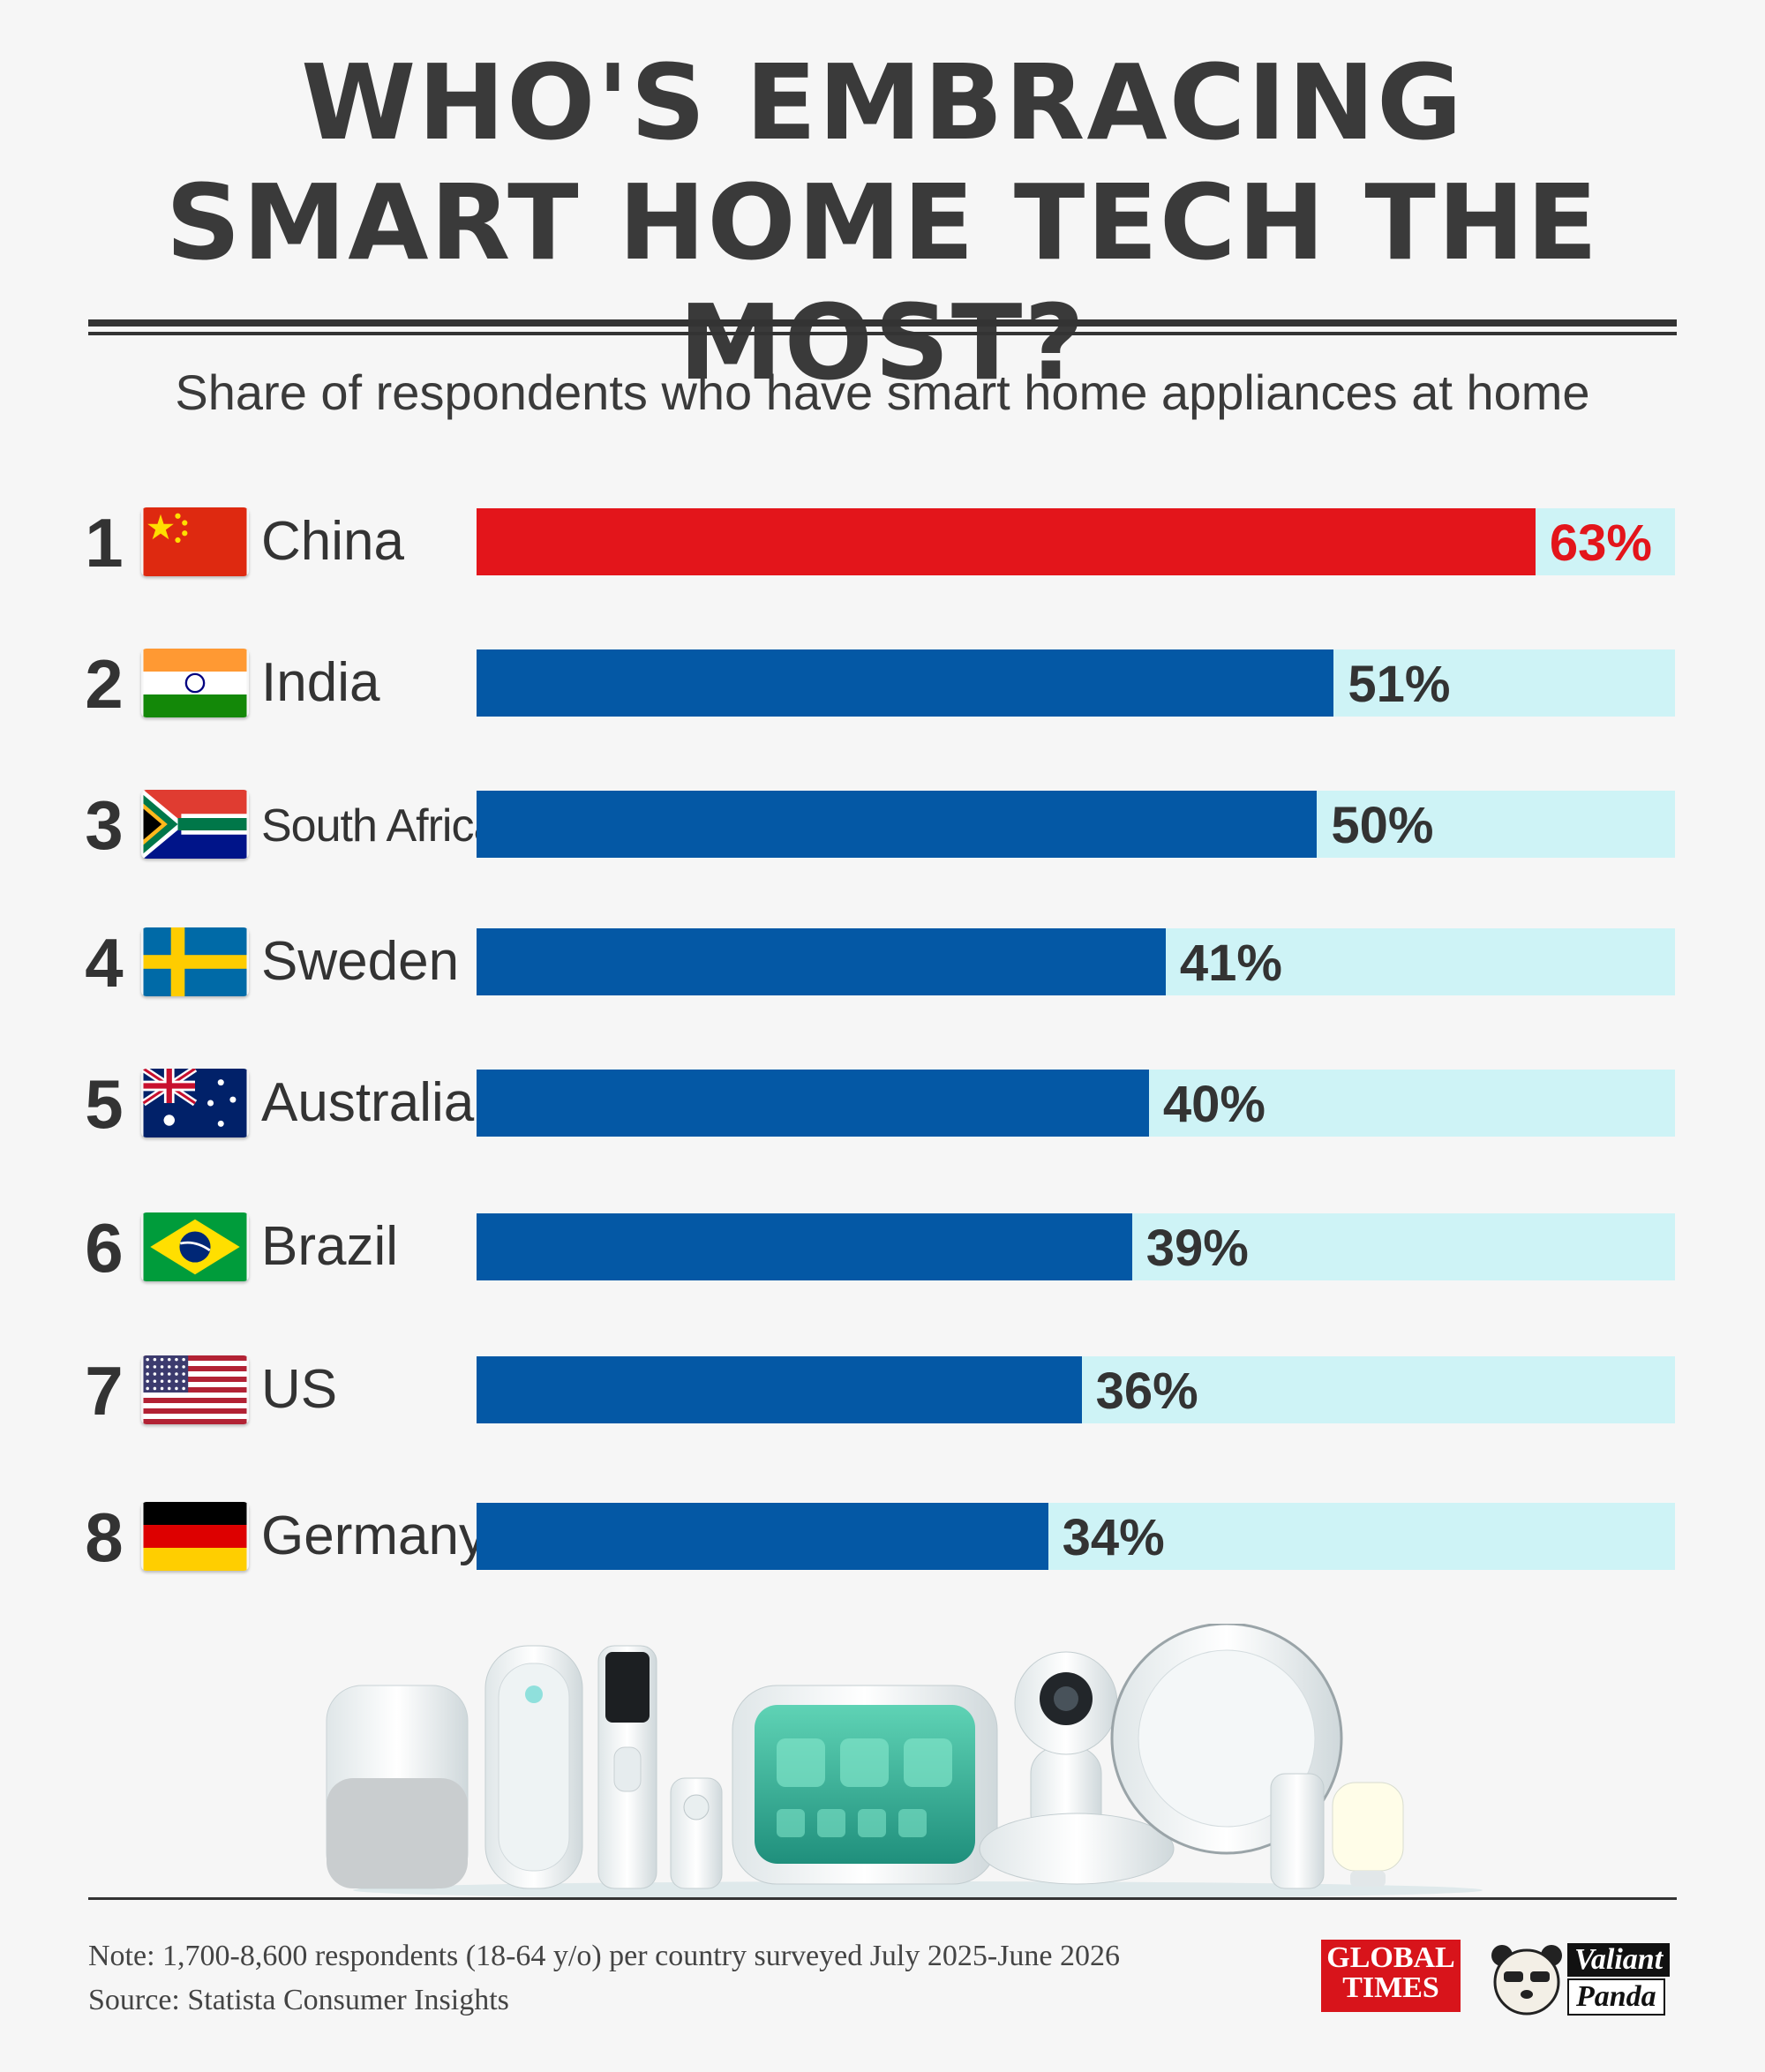 The height and width of the screenshot is (2072, 1765). What do you see at coordinates (104, 543) in the screenshot?
I see `rank-label: 1` at bounding box center [104, 543].